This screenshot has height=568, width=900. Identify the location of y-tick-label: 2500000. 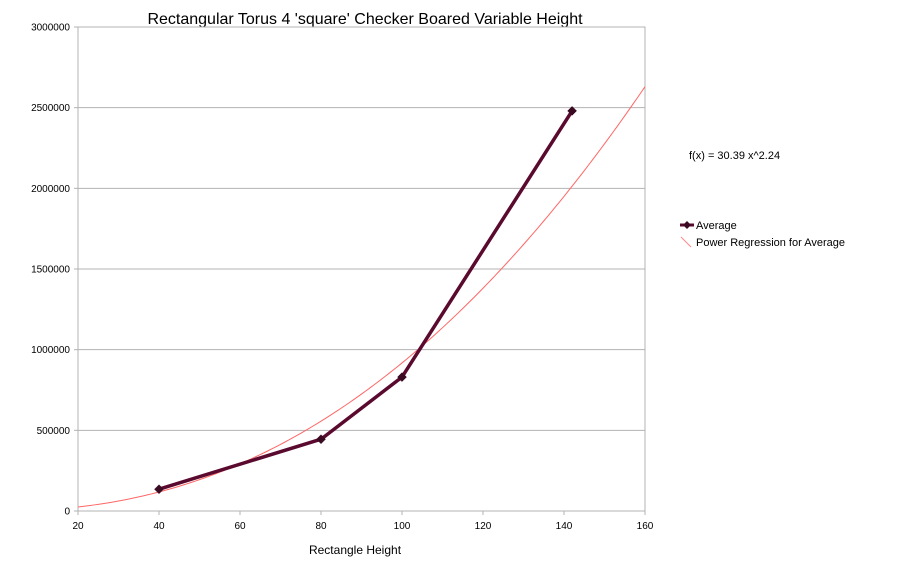
(50, 108).